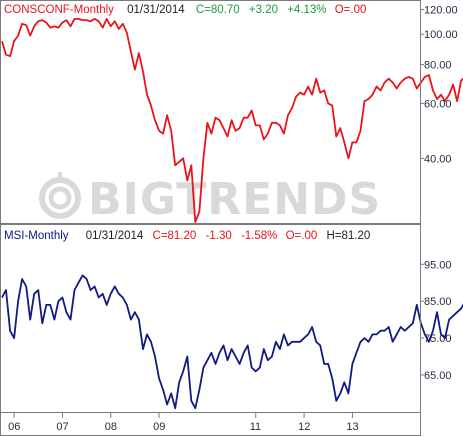 The height and width of the screenshot is (436, 463). I want to click on compass-ring-icon, so click(60, 195).